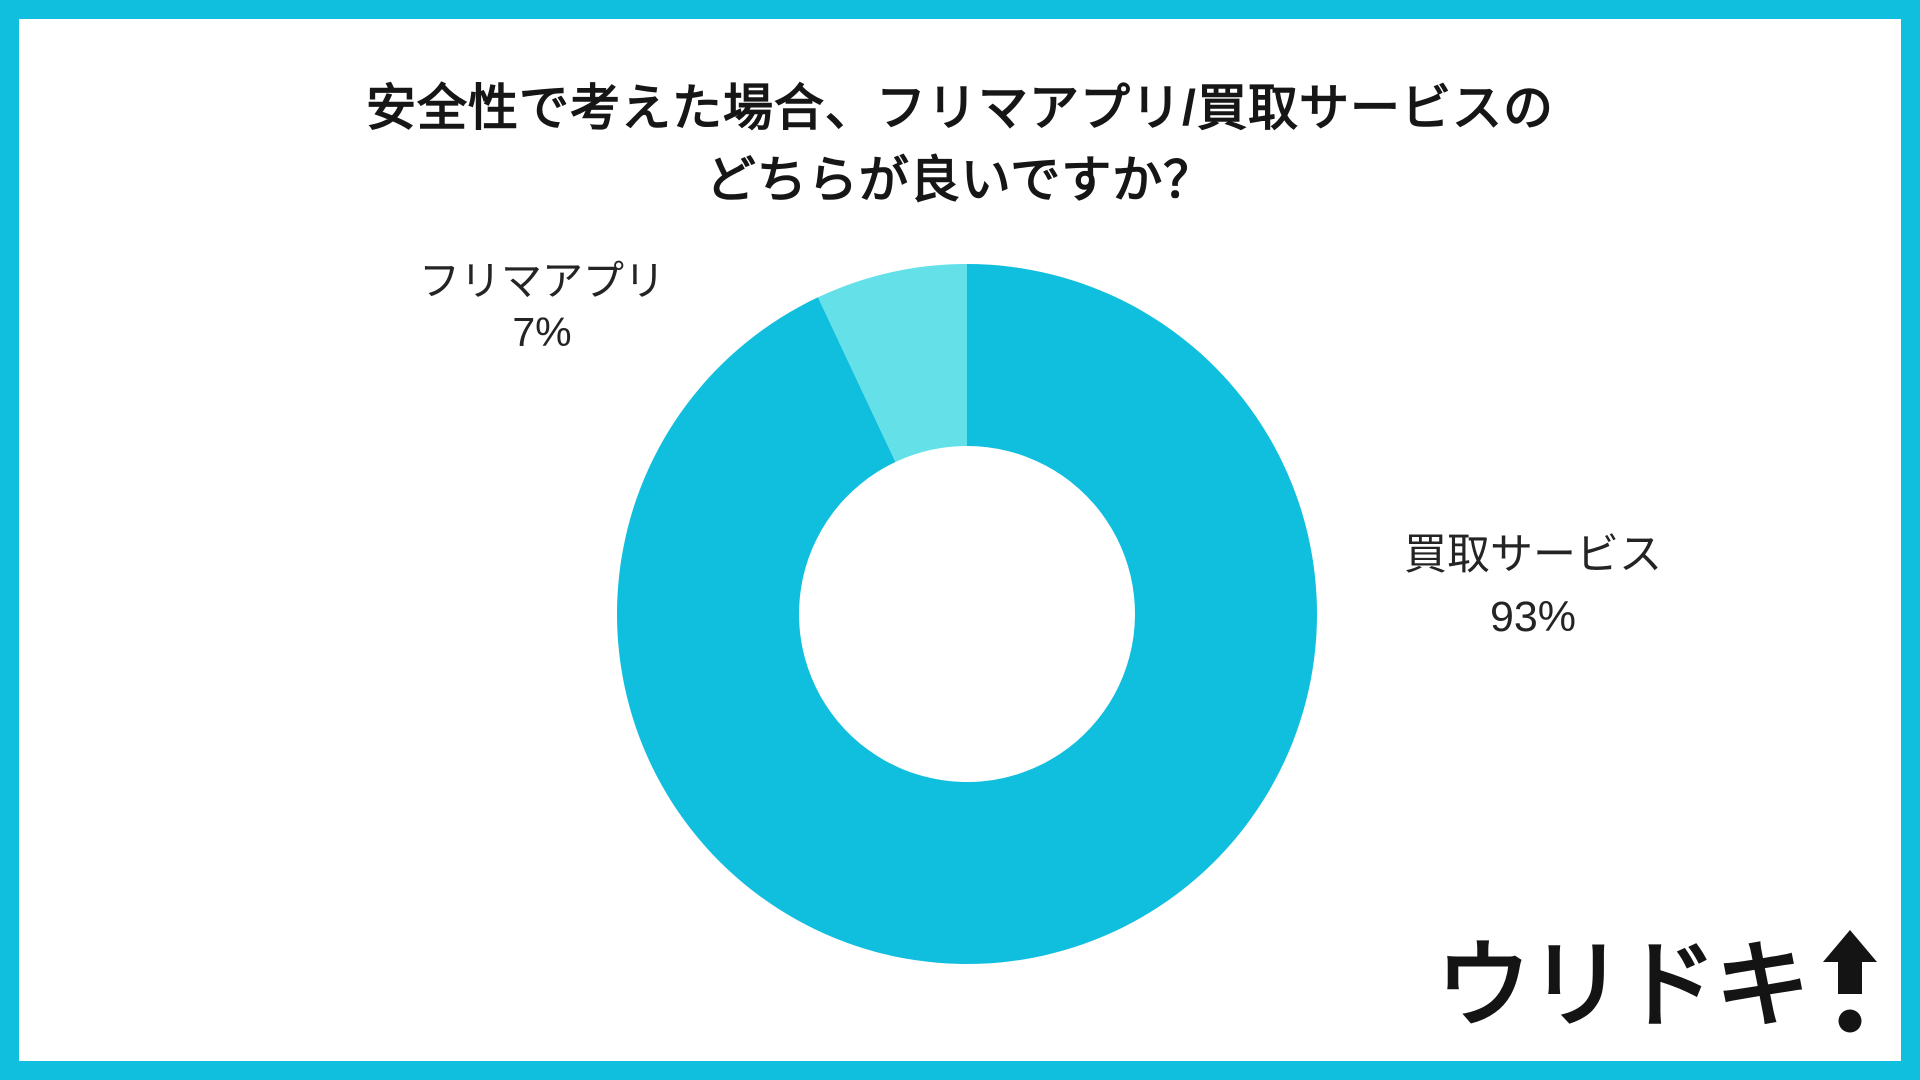  I want to click on slice-label-kaitori-value: 93%, so click(1533, 617).